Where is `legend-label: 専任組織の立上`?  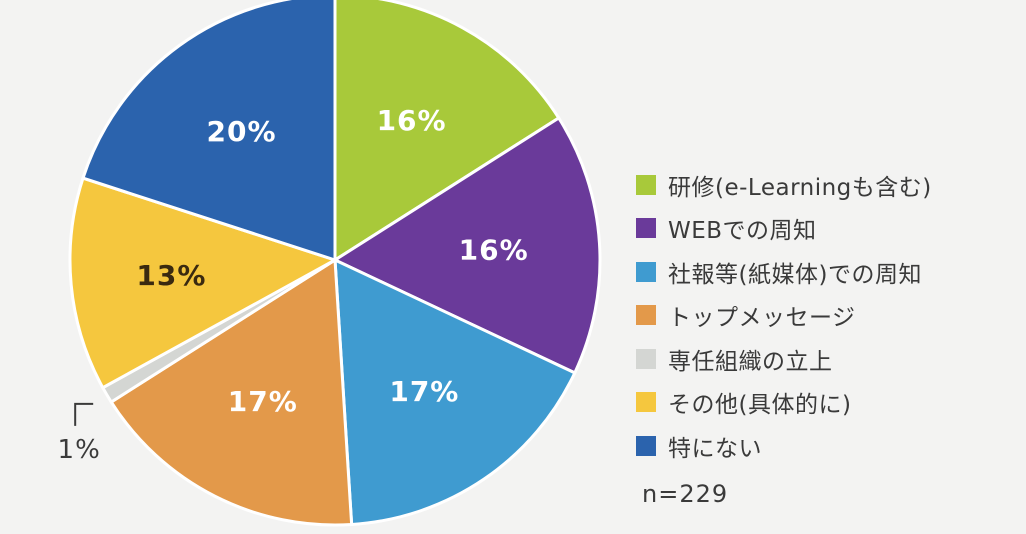 legend-label: 専任組織の立上 is located at coordinates (750, 361).